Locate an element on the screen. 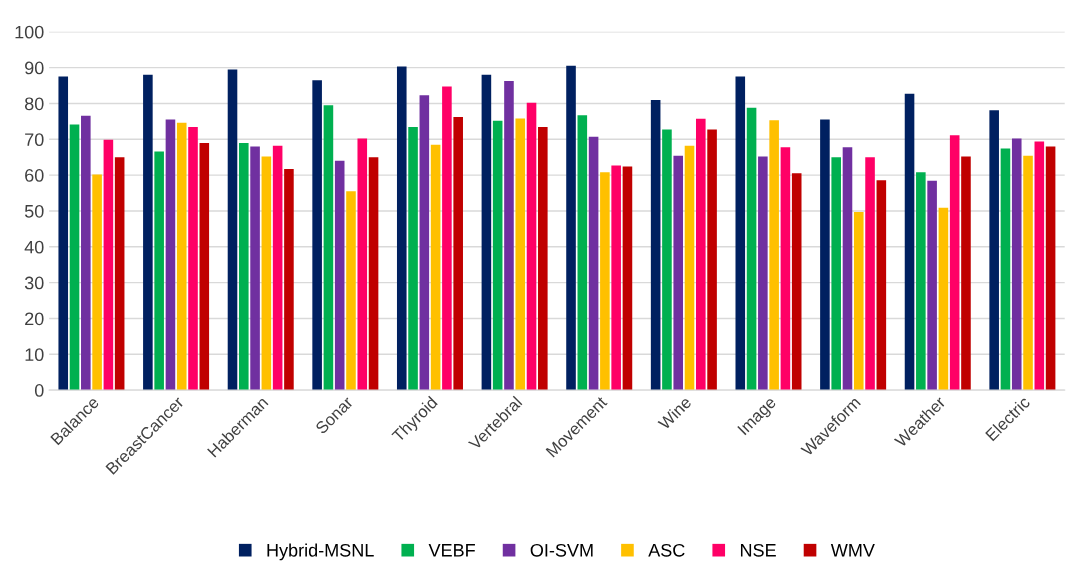 The width and height of the screenshot is (1092, 578). y-tick-label: 20 is located at coordinates (34, 319).